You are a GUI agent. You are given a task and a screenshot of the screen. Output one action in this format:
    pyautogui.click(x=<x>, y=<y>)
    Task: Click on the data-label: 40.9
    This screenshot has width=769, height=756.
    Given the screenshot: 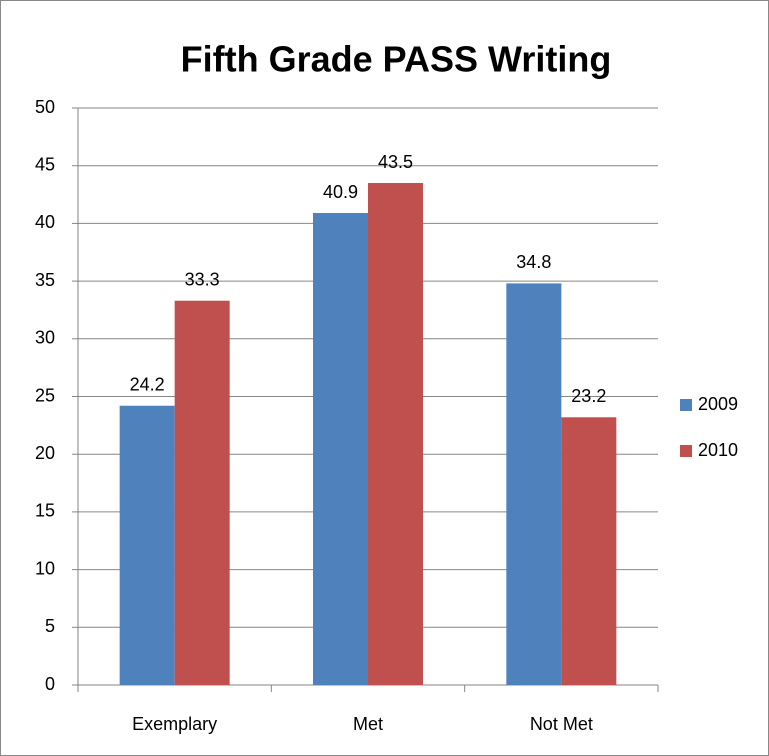 What is the action you would take?
    pyautogui.click(x=340, y=192)
    